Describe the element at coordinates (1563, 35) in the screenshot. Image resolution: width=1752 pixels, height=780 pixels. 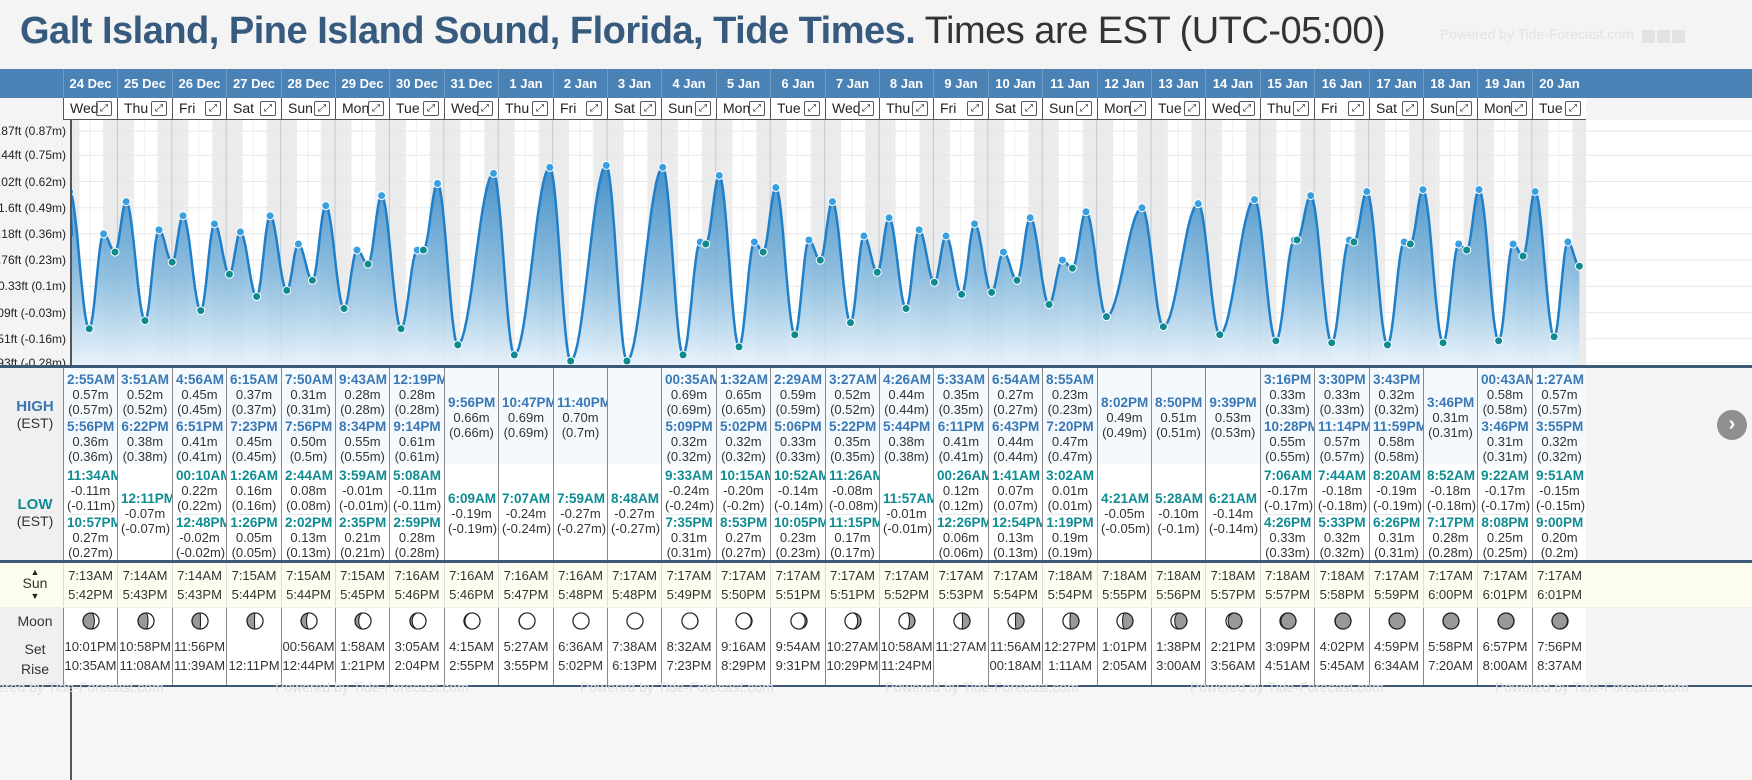
I see `powered-by-link: Powered by Tide-Forecast.com` at that location.